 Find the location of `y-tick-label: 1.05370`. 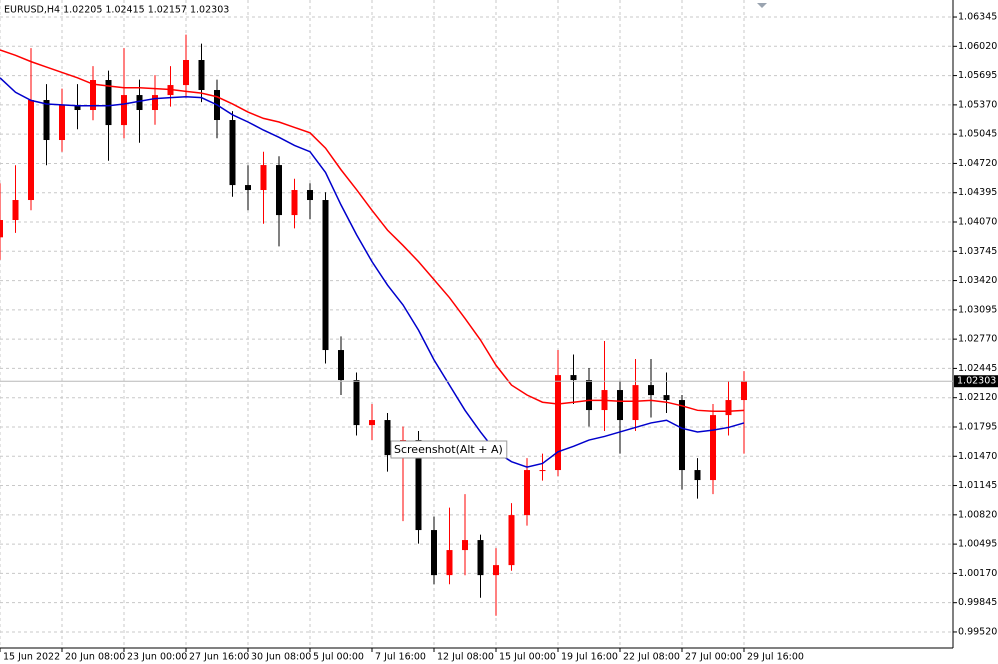

y-tick-label: 1.05370 is located at coordinates (977, 104).